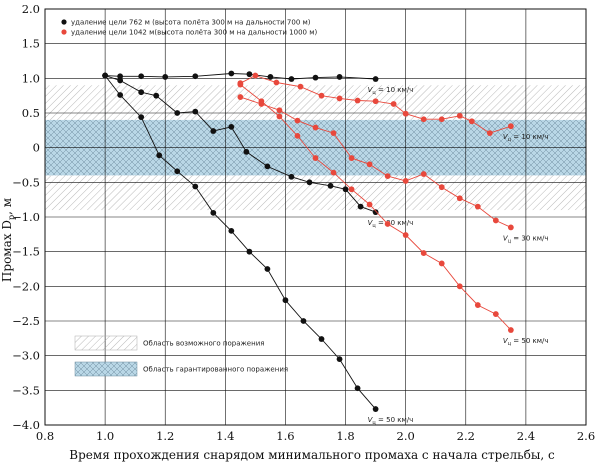 The height and width of the screenshot is (469, 600). Describe the element at coordinates (7, 251) in the screenshot. I see `y-axis-title-main: Промах D` at that location.